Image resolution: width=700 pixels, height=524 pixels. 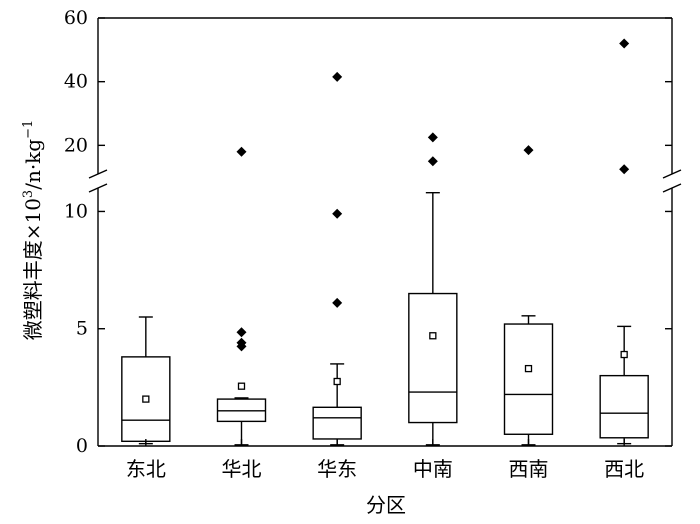 I want to click on y-tick-label: 5, so click(x=82, y=329).